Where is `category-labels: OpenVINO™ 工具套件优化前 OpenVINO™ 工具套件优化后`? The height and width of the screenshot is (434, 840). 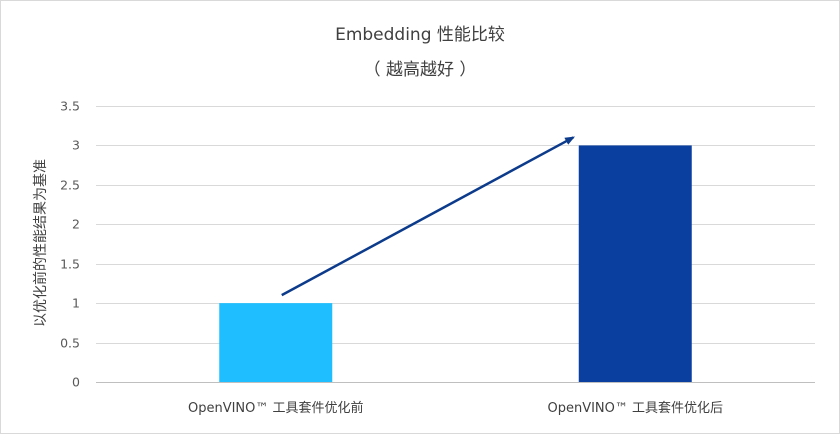 category-labels: OpenVINO™ 工具套件优化前 OpenVINO™ 工具套件优化后 is located at coordinates (455, 408).